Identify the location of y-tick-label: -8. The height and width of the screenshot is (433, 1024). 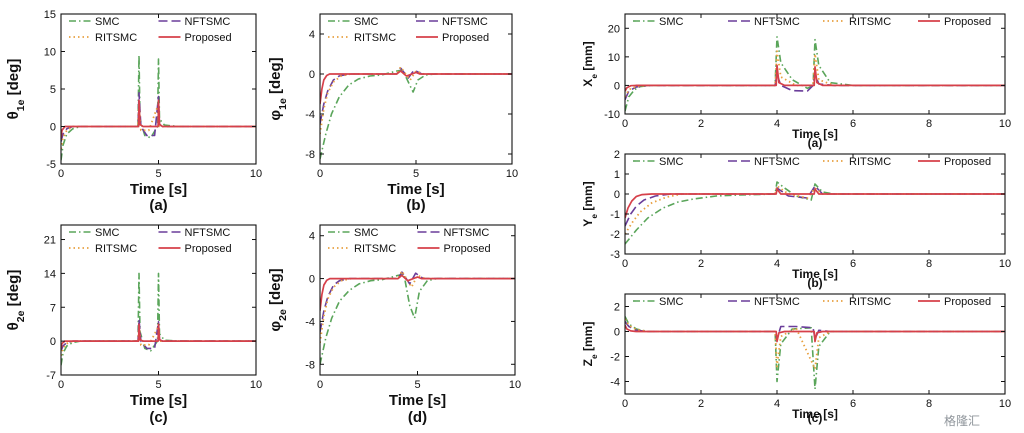
(310, 365).